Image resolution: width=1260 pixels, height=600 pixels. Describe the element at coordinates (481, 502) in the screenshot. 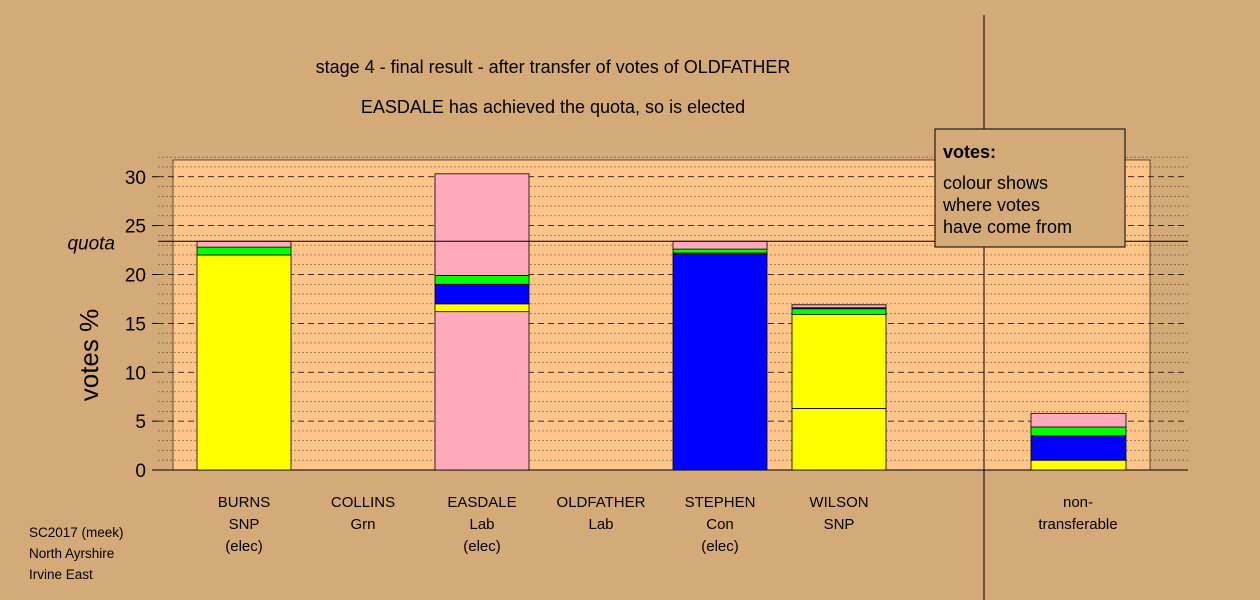

I see `candidate-name: EASDALE` at that location.